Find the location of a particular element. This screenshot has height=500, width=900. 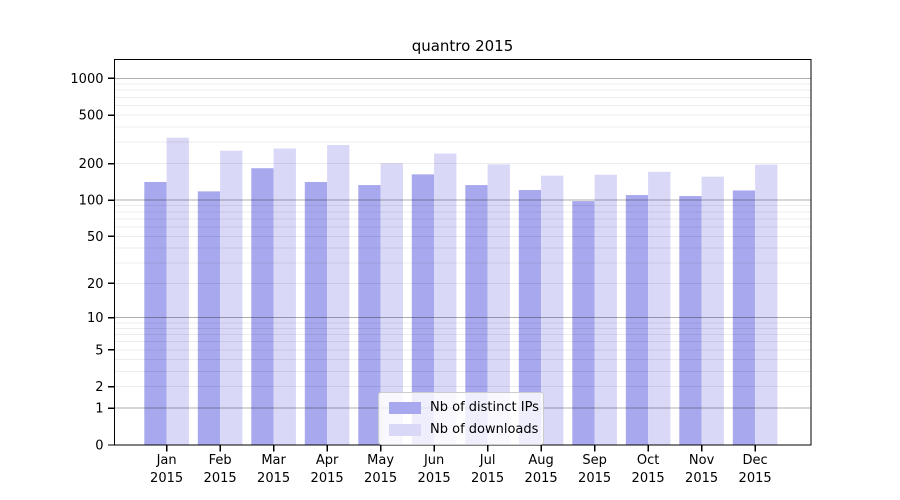

x-tick-label-year-jul: 2015 is located at coordinates (487, 478).